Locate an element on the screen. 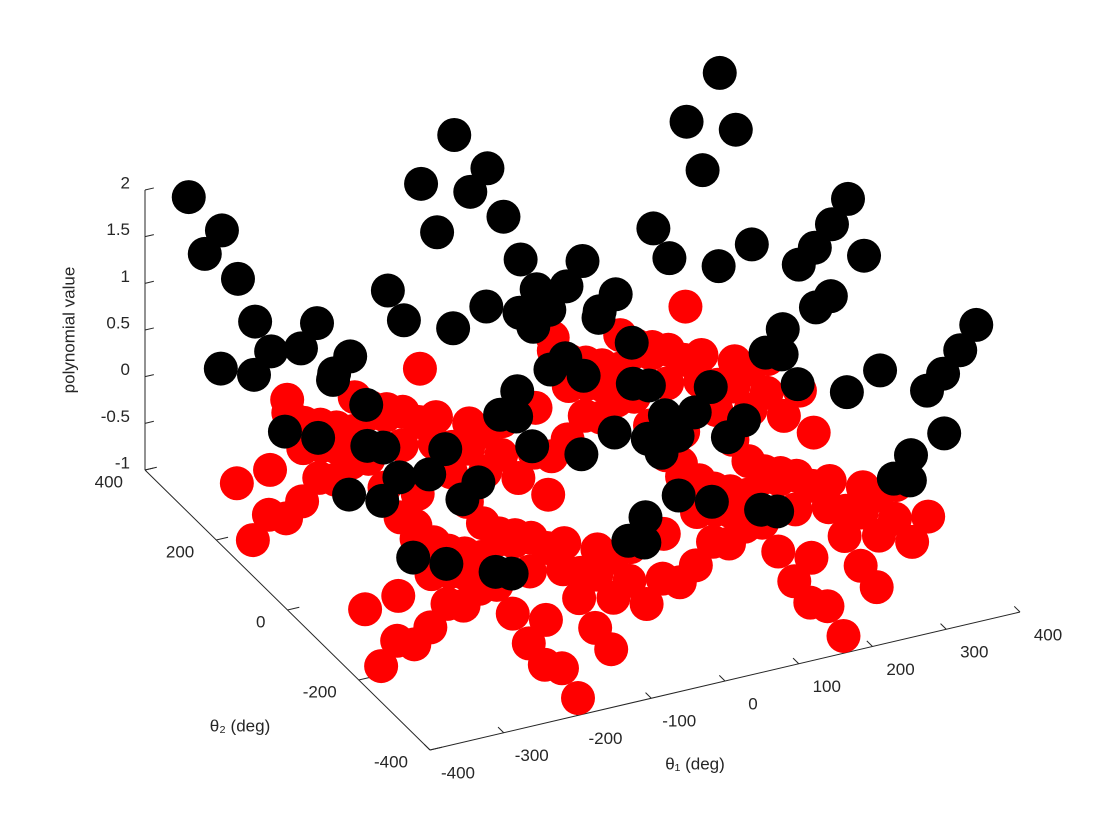 The image size is (1120, 840). x-tick-label: -100 is located at coordinates (679, 721).